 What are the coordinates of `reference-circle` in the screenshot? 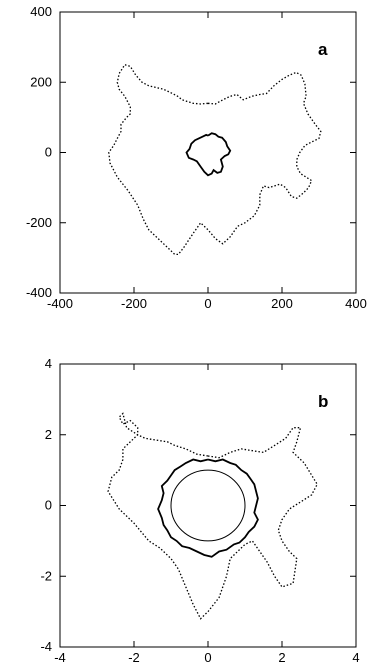 It's located at (208, 505).